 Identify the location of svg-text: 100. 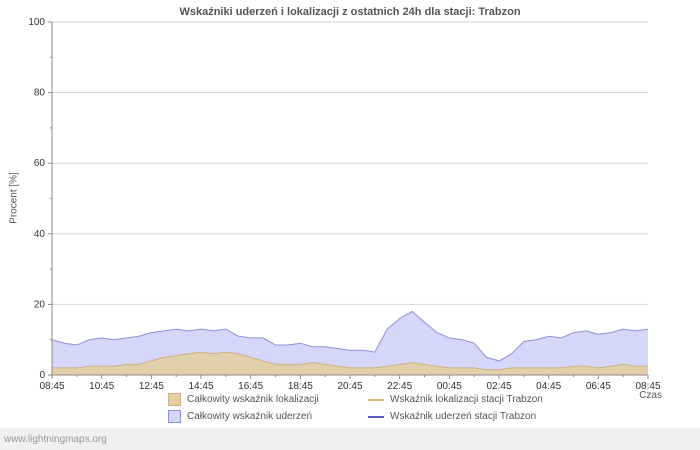
(36, 22).